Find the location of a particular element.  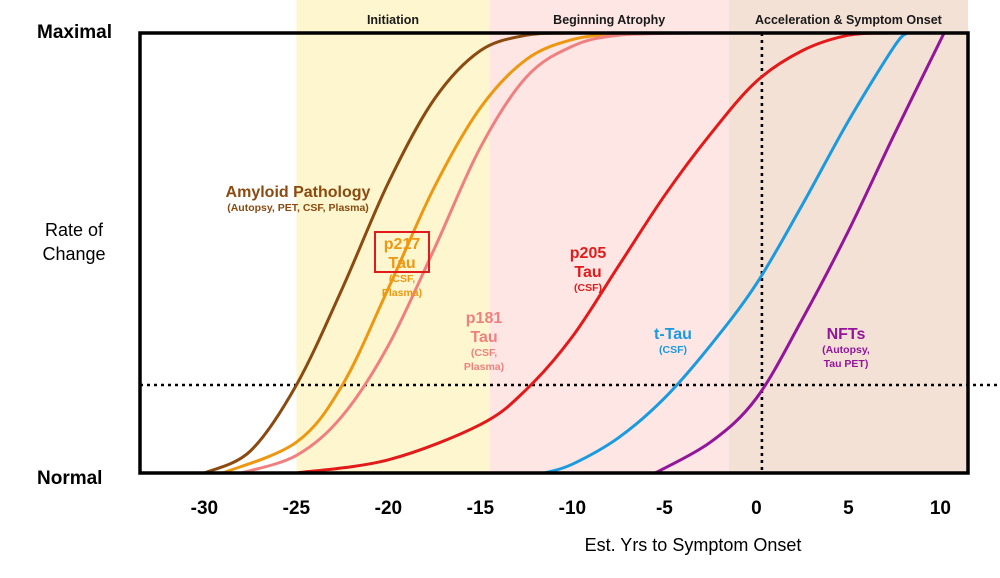

x-tick-label: -15 is located at coordinates (481, 508).